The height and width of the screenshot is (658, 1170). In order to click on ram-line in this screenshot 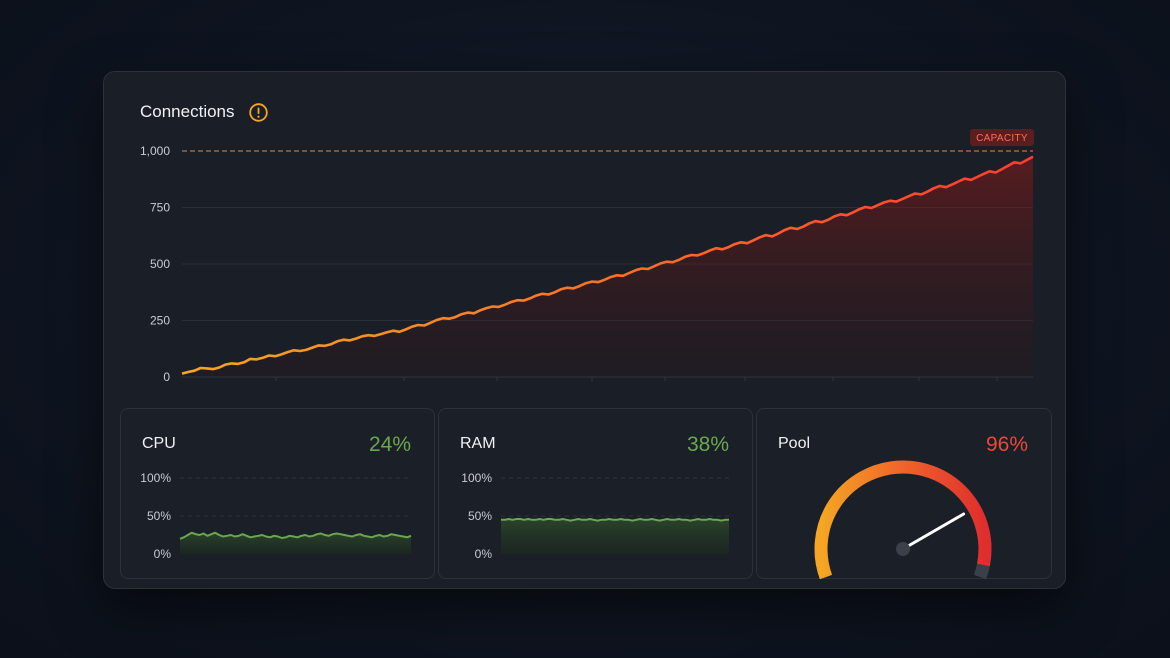, I will do `click(615, 520)`.